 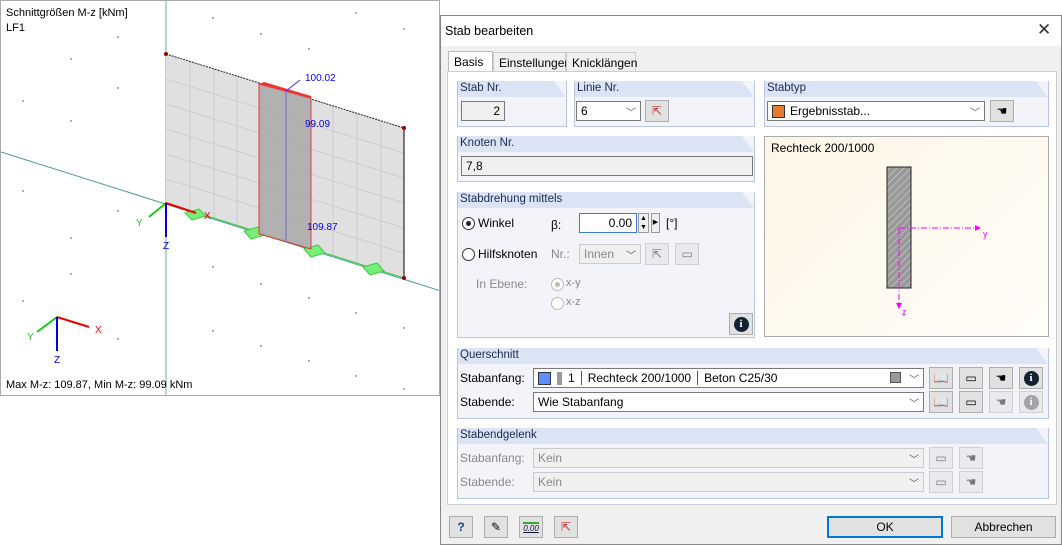 What do you see at coordinates (320, 78) in the screenshot?
I see `result-label: 100.02` at bounding box center [320, 78].